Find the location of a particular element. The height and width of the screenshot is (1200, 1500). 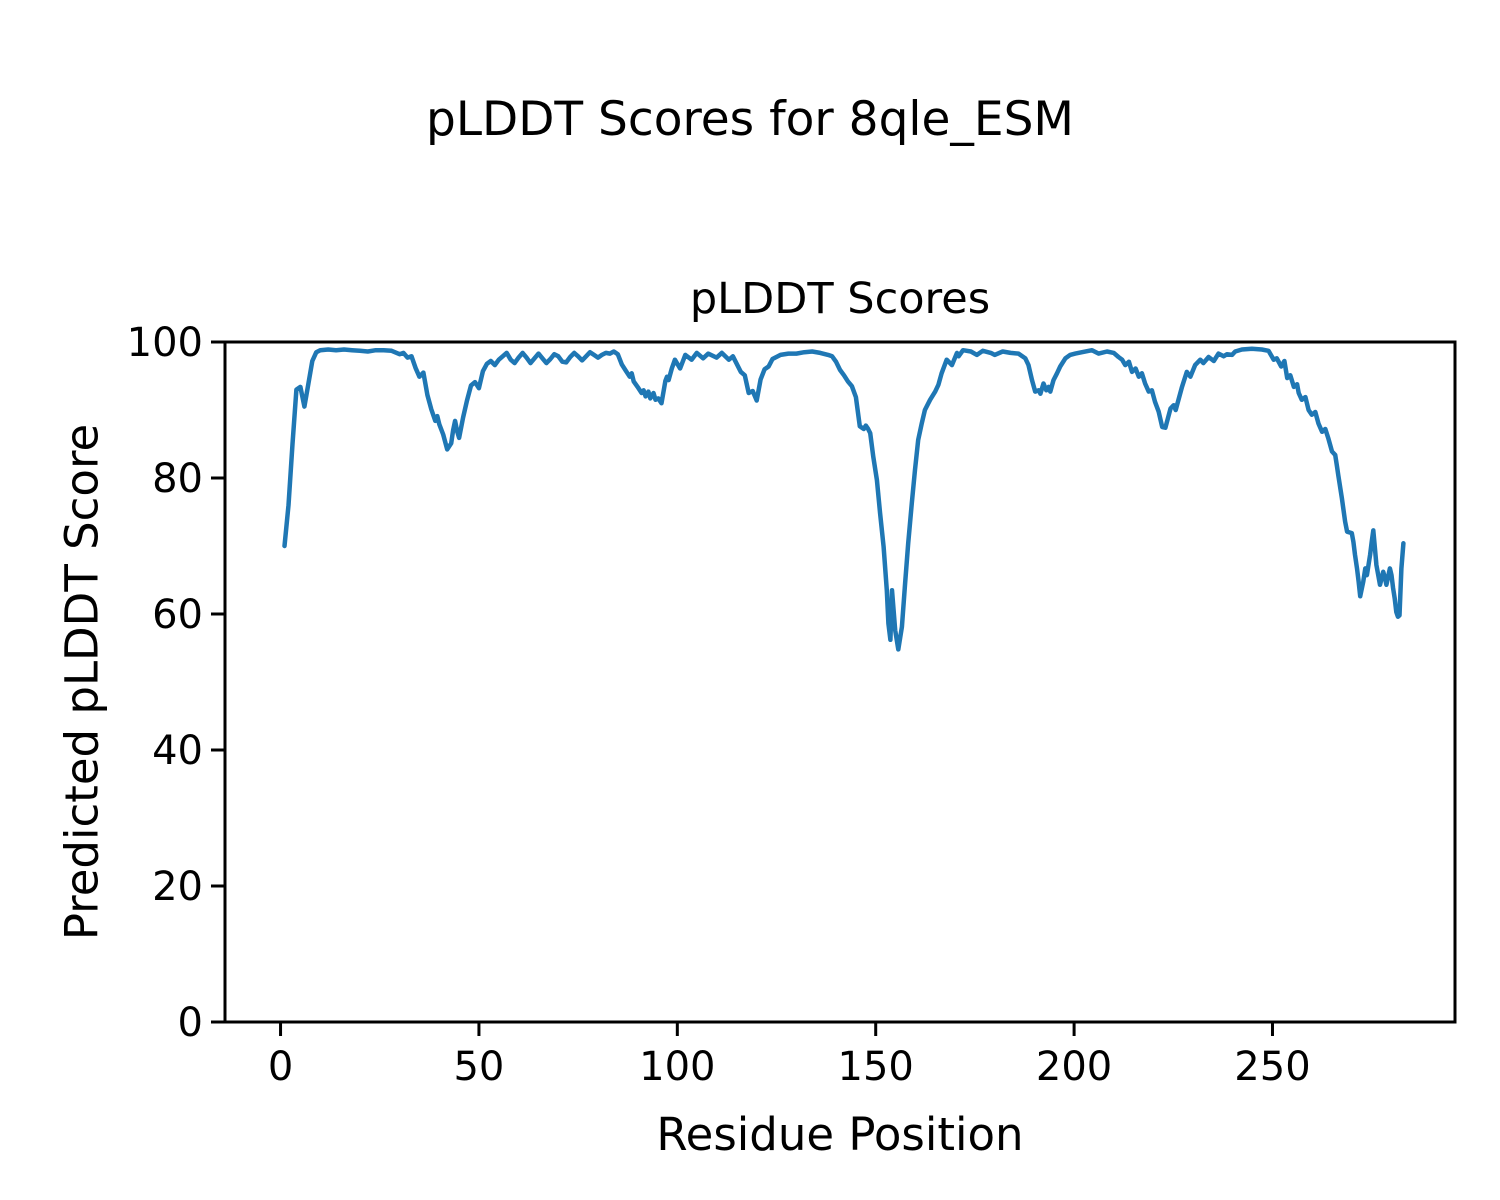

y-axis-tick-label: 40 is located at coordinates (177, 751).